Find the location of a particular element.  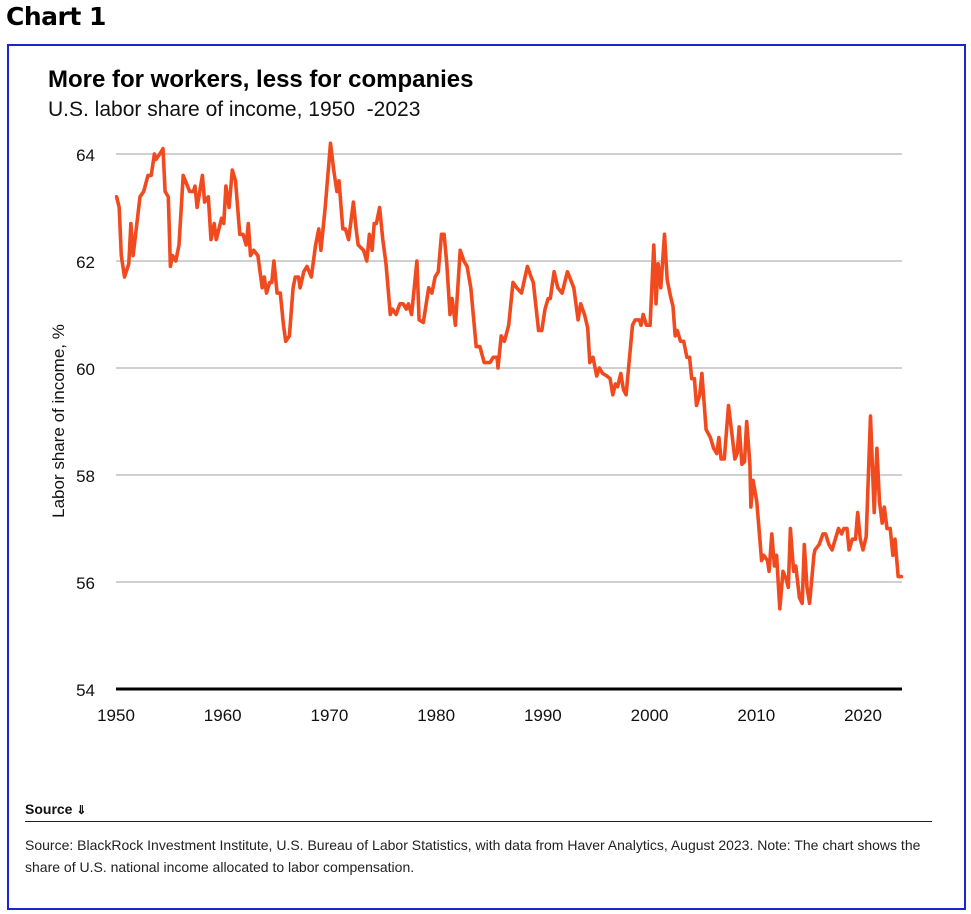

y-tick-label: 56 is located at coordinates (85, 583).